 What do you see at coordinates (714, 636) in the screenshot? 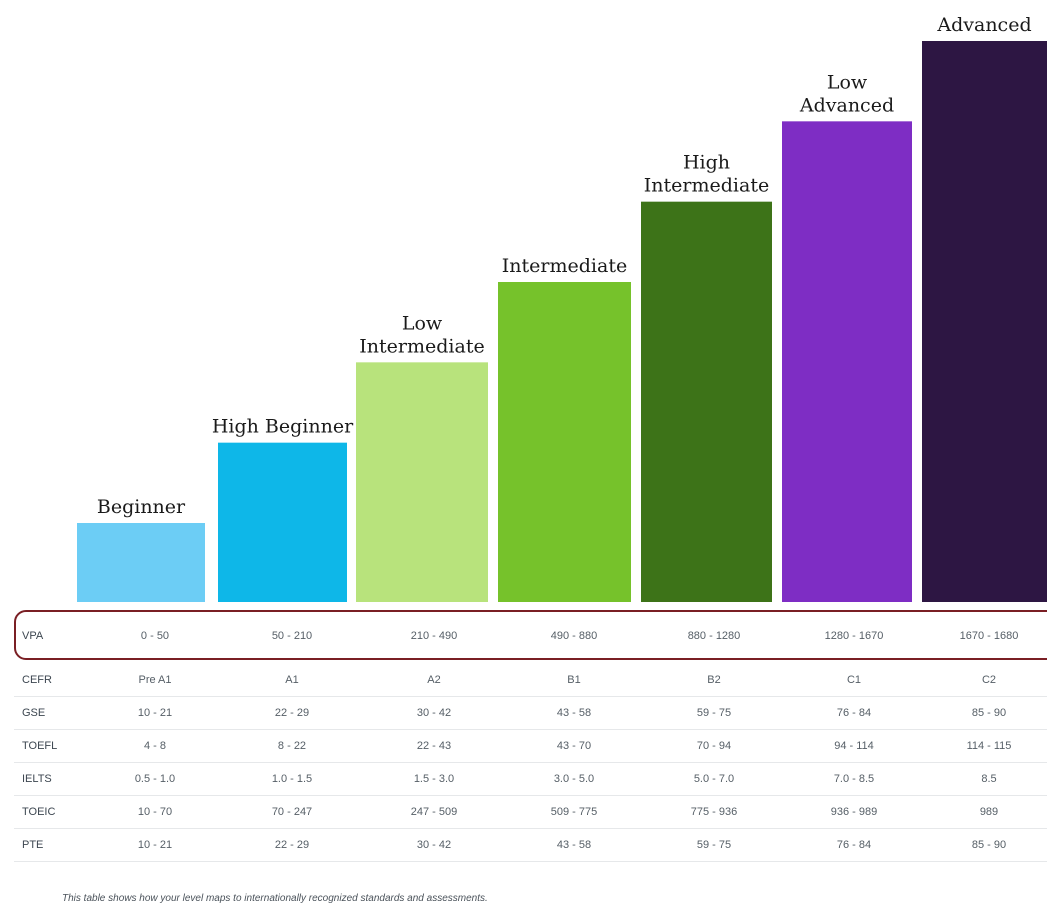
I see `table-cell: 880 - 1280` at bounding box center [714, 636].